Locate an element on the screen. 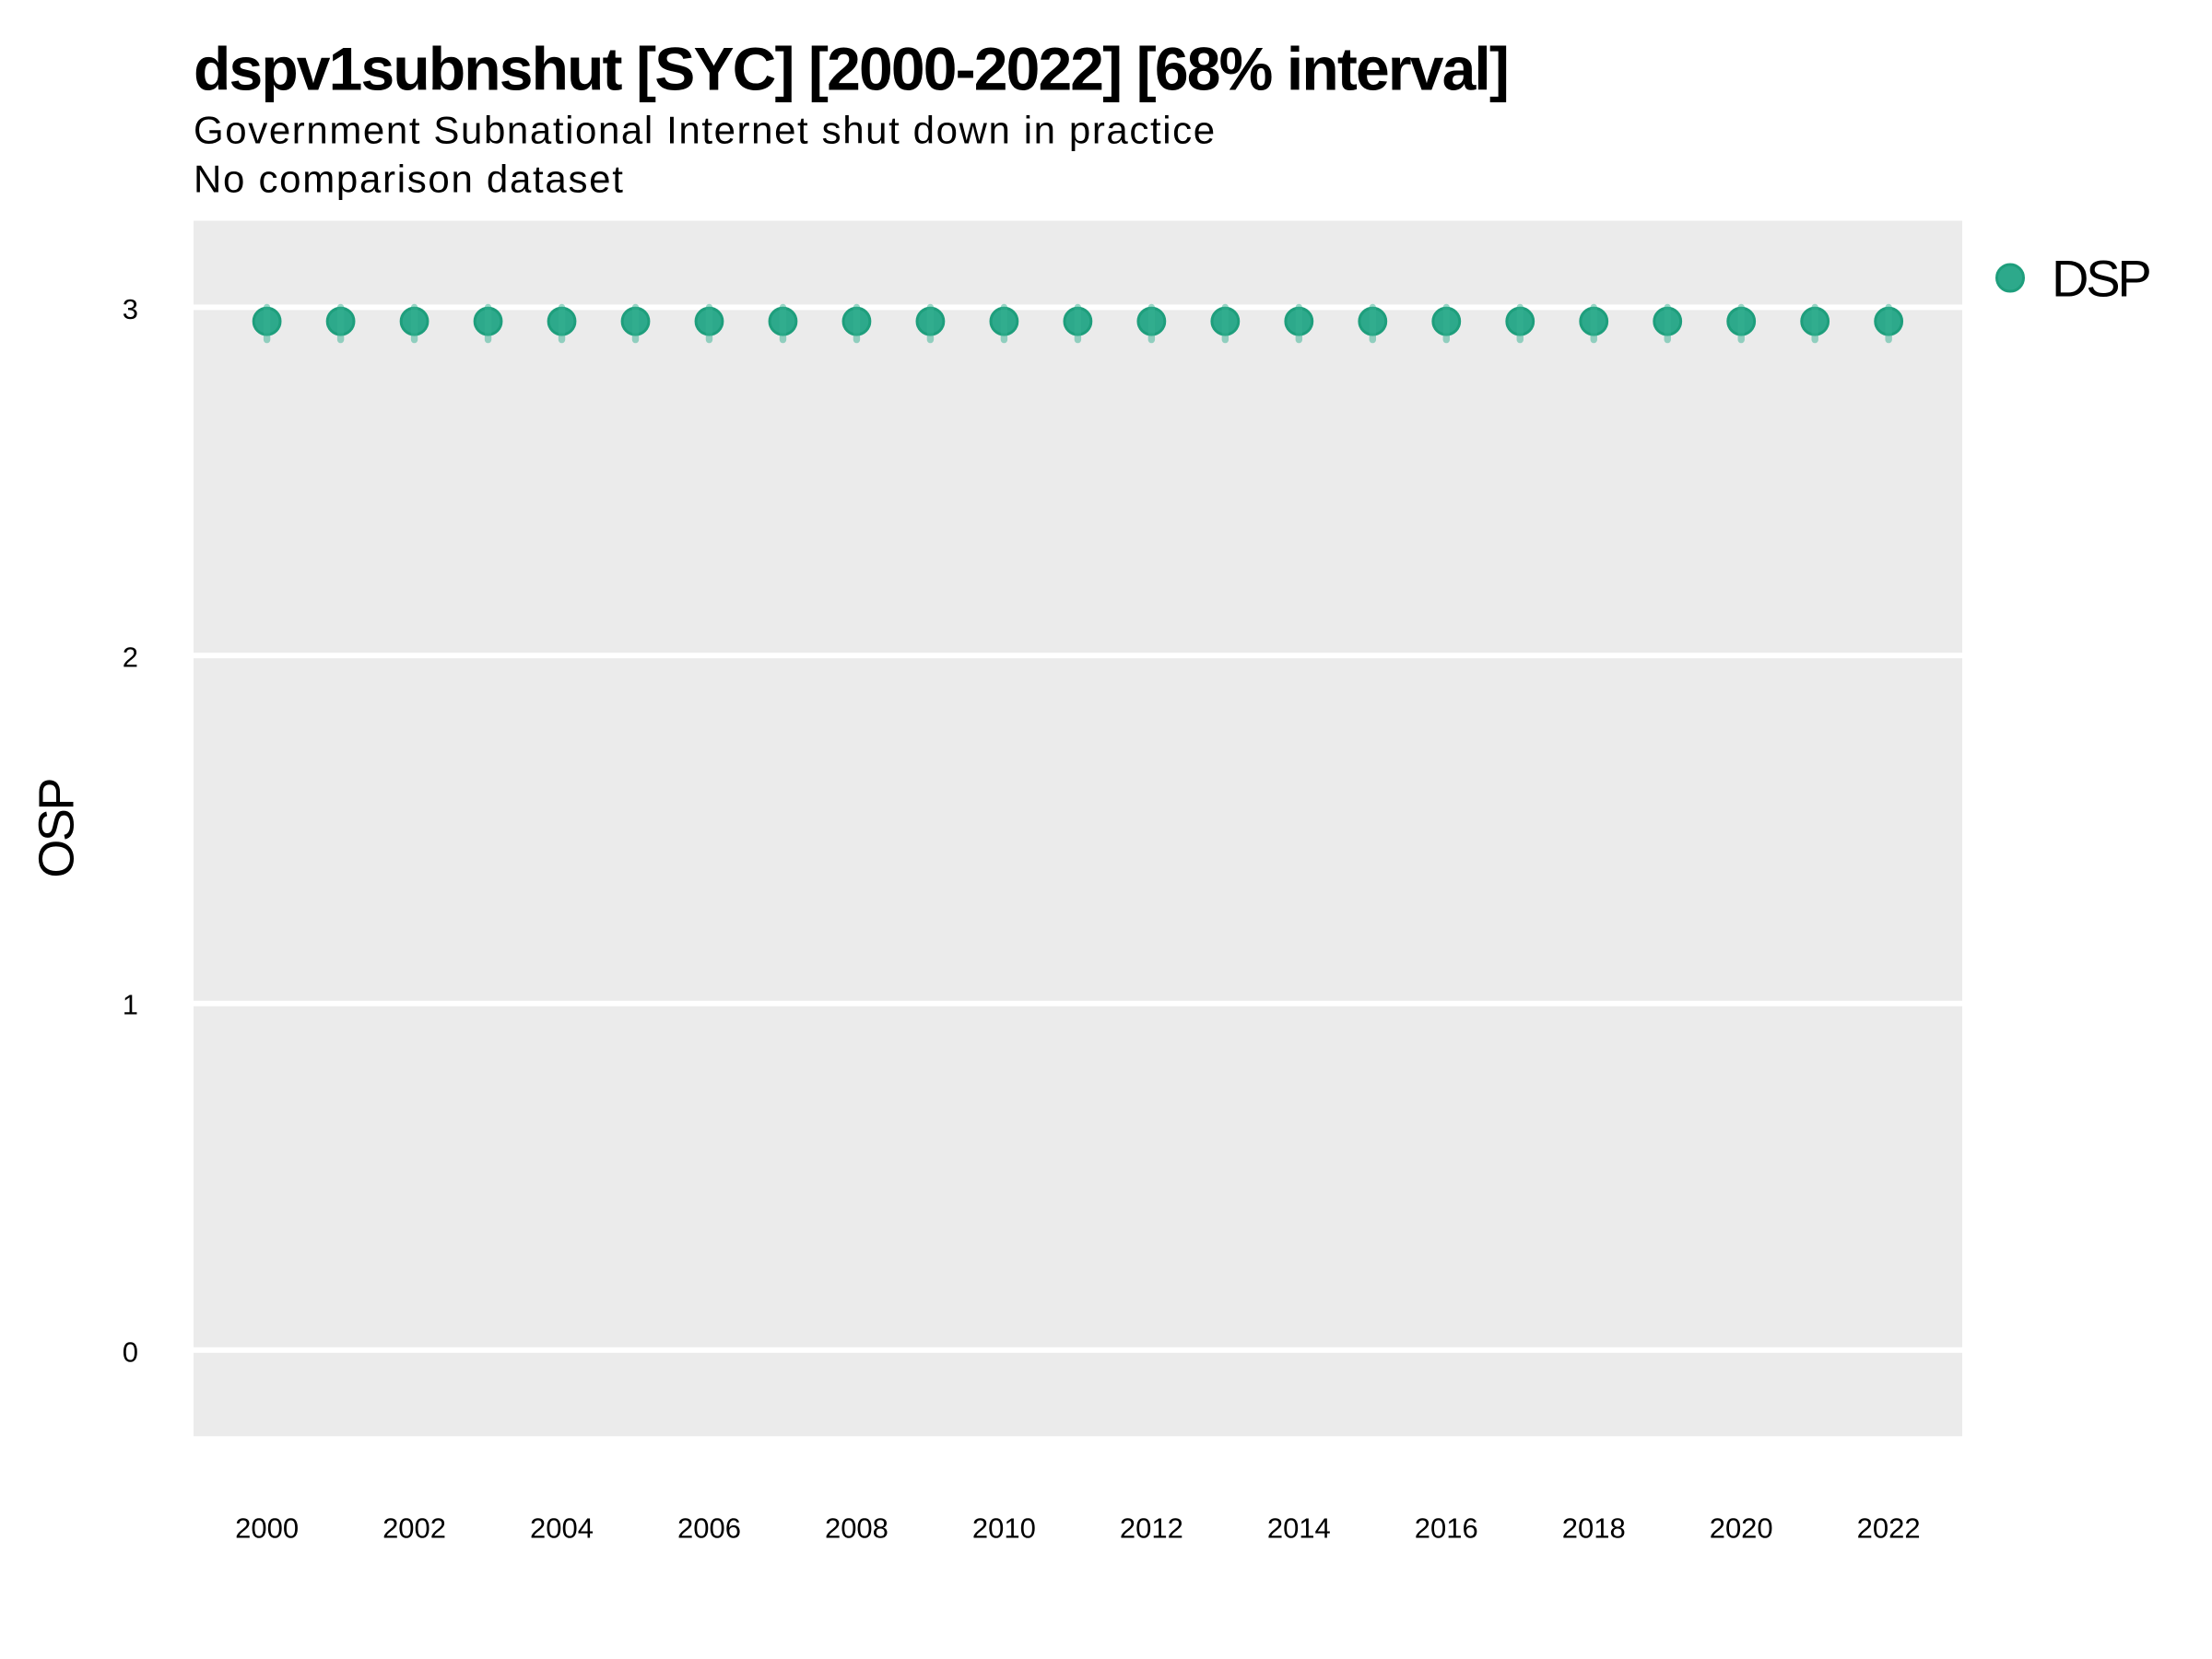 The height and width of the screenshot is (1659, 2212). svg-text: 2020 is located at coordinates (1741, 1528).